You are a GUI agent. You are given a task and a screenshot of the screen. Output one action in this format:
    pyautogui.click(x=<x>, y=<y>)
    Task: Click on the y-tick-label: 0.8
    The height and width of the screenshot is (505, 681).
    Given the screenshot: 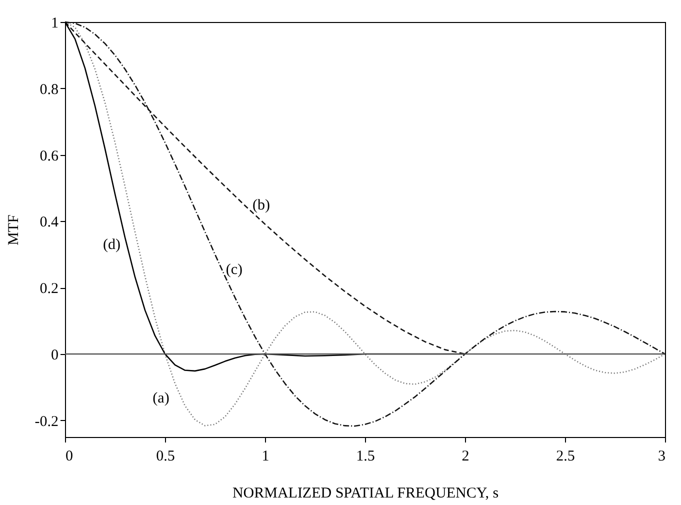 What is the action you would take?
    pyautogui.click(x=49, y=90)
    